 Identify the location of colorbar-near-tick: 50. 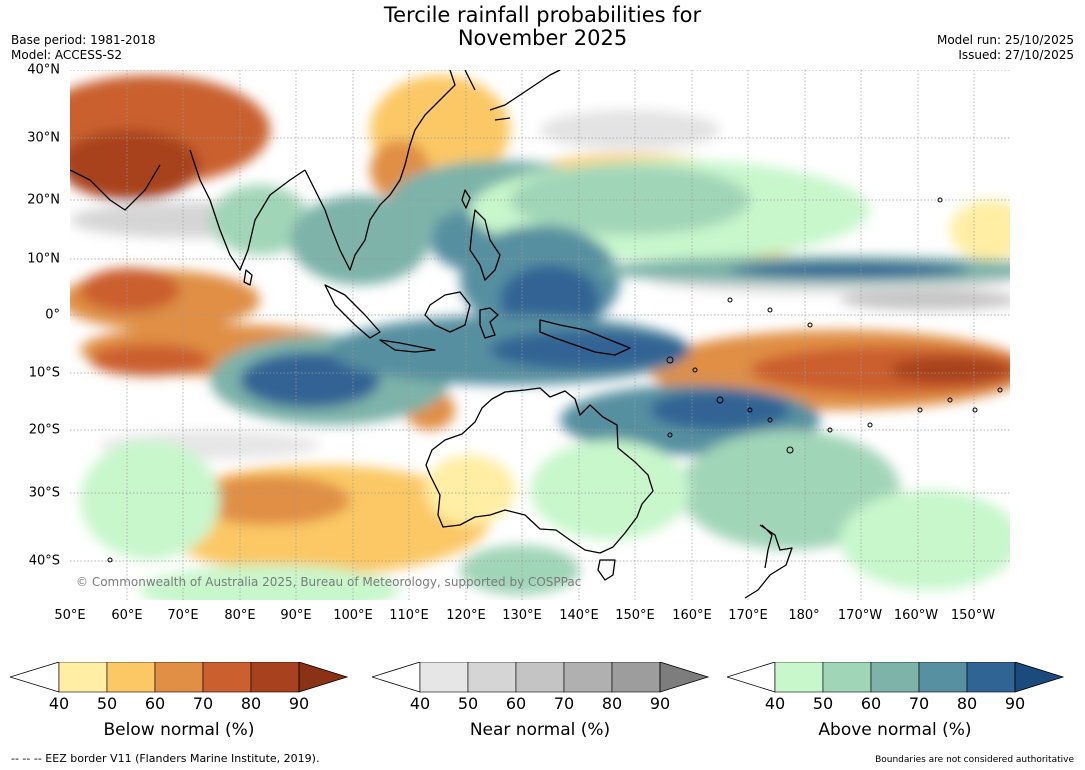
(468, 703).